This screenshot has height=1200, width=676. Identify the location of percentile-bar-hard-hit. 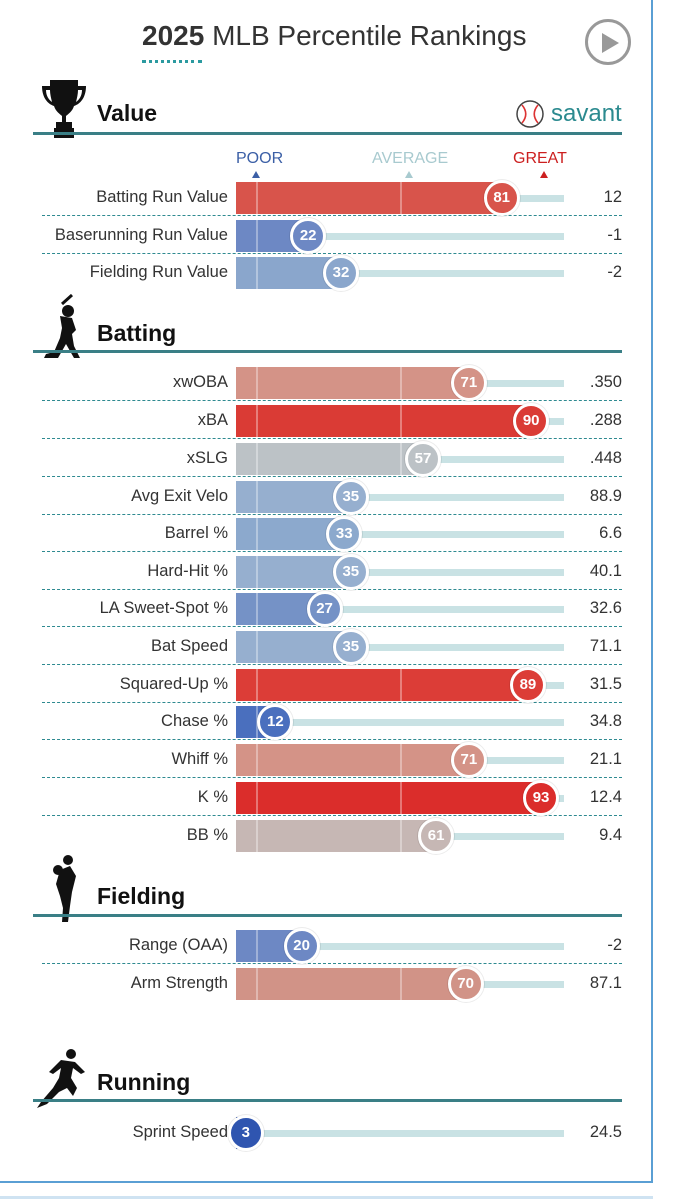
(293, 572).